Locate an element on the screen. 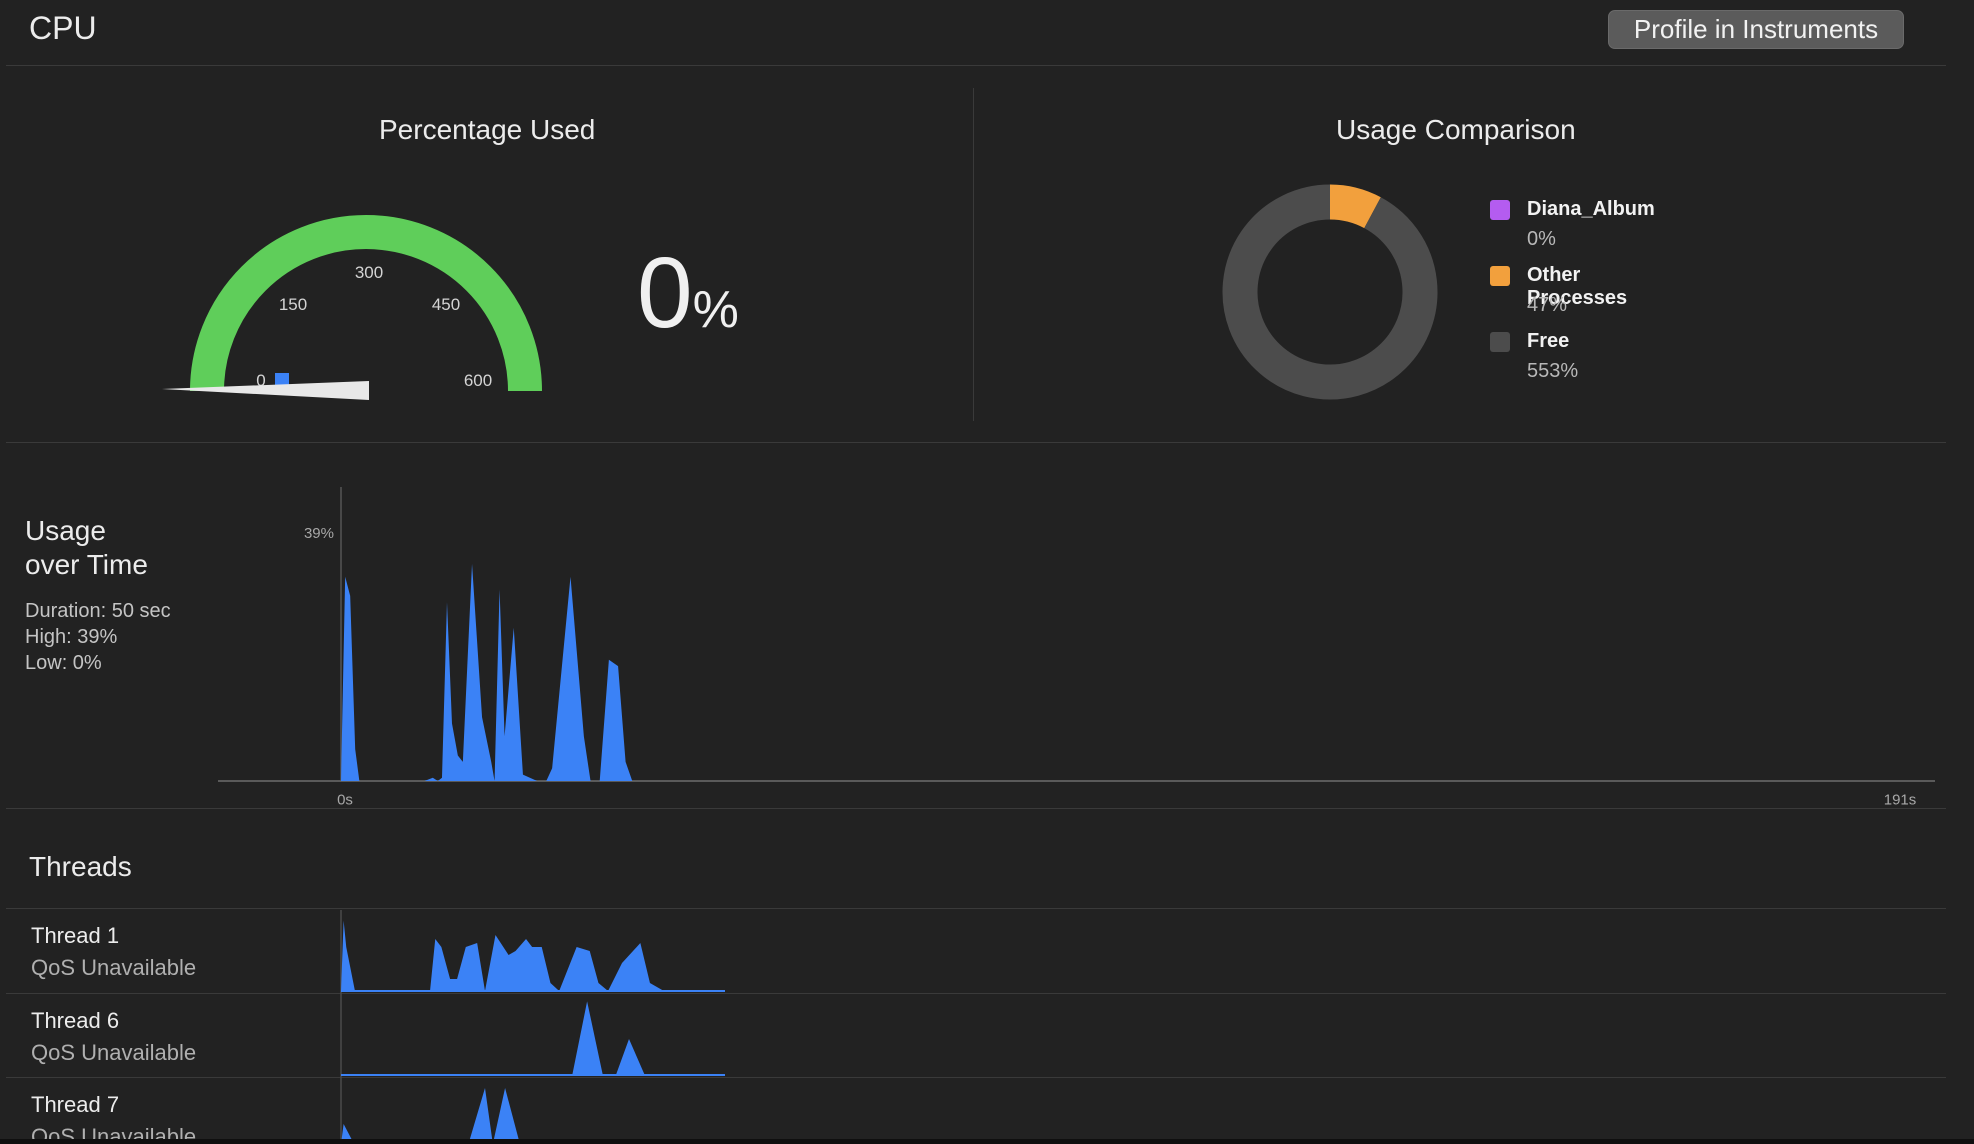 This screenshot has height=1144, width=1974. x-tick-start: 0s is located at coordinates (345, 799).